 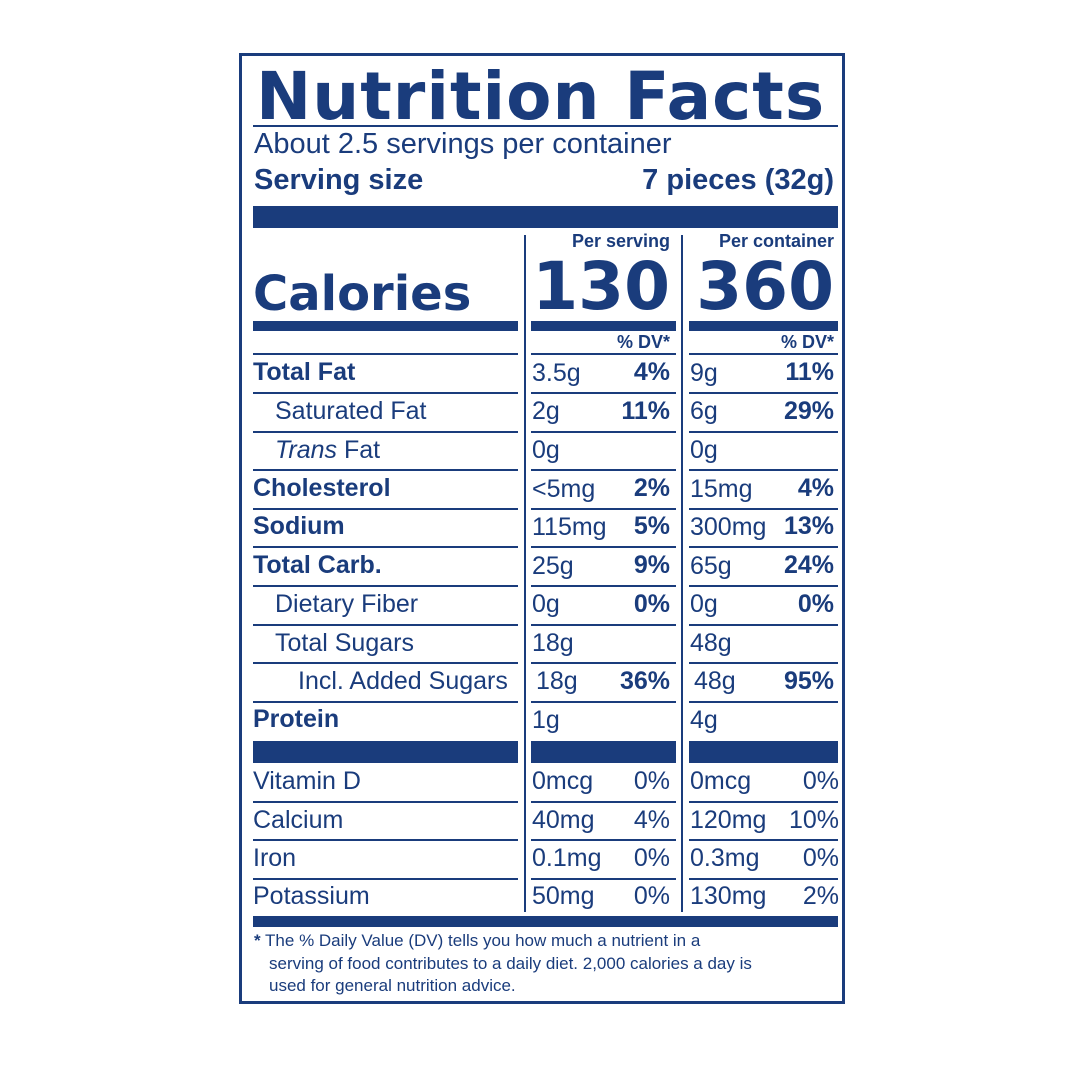 What do you see at coordinates (808, 681) in the screenshot?
I see `container-dv: 95%` at bounding box center [808, 681].